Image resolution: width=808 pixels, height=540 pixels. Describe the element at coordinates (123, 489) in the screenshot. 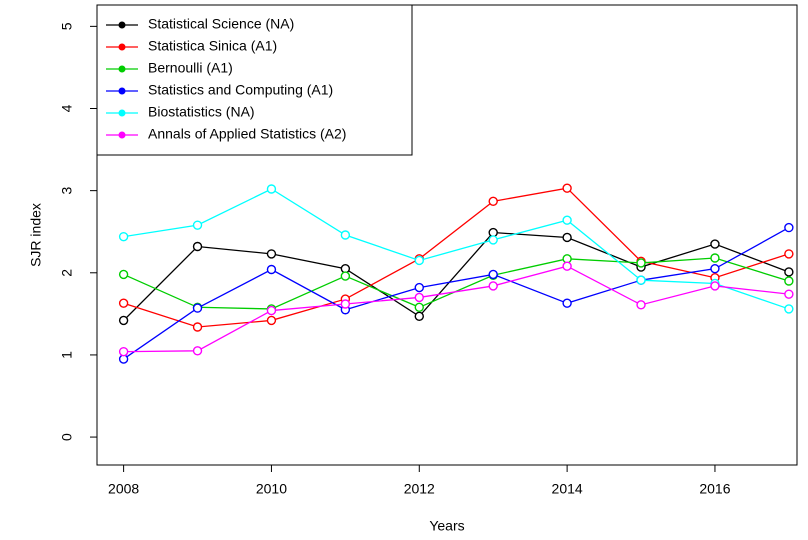

I see `x-tick-label: 2008` at that location.